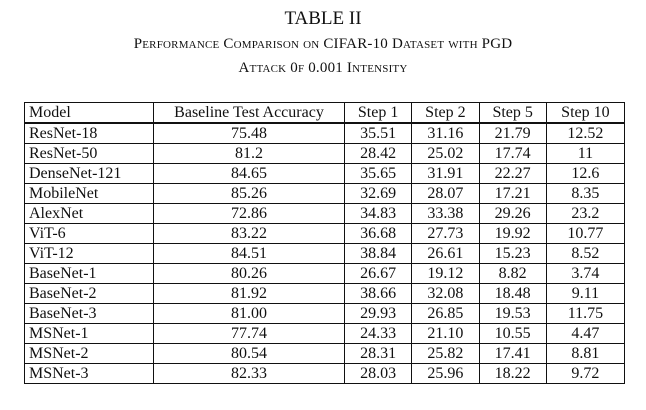  I want to click on cell-step-2: 32.08, so click(445, 293).